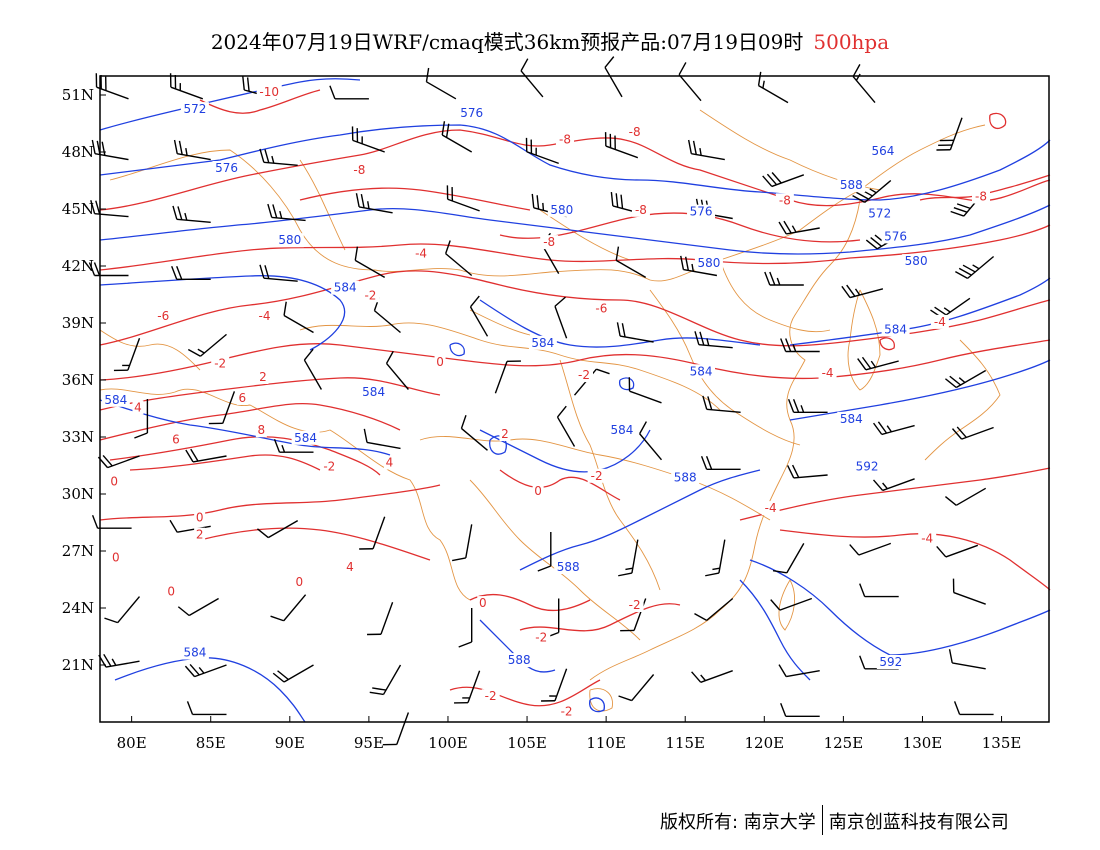 The image size is (1100, 850). What do you see at coordinates (998, 120) in the screenshot?
I see `temp-contour-ring-ne` at bounding box center [998, 120].